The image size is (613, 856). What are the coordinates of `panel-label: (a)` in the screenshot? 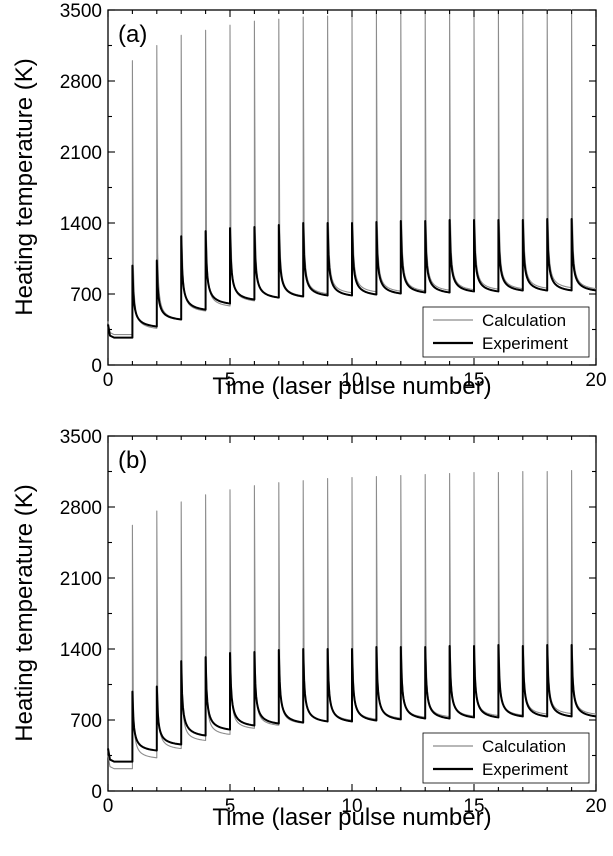 It's located at (132, 34).